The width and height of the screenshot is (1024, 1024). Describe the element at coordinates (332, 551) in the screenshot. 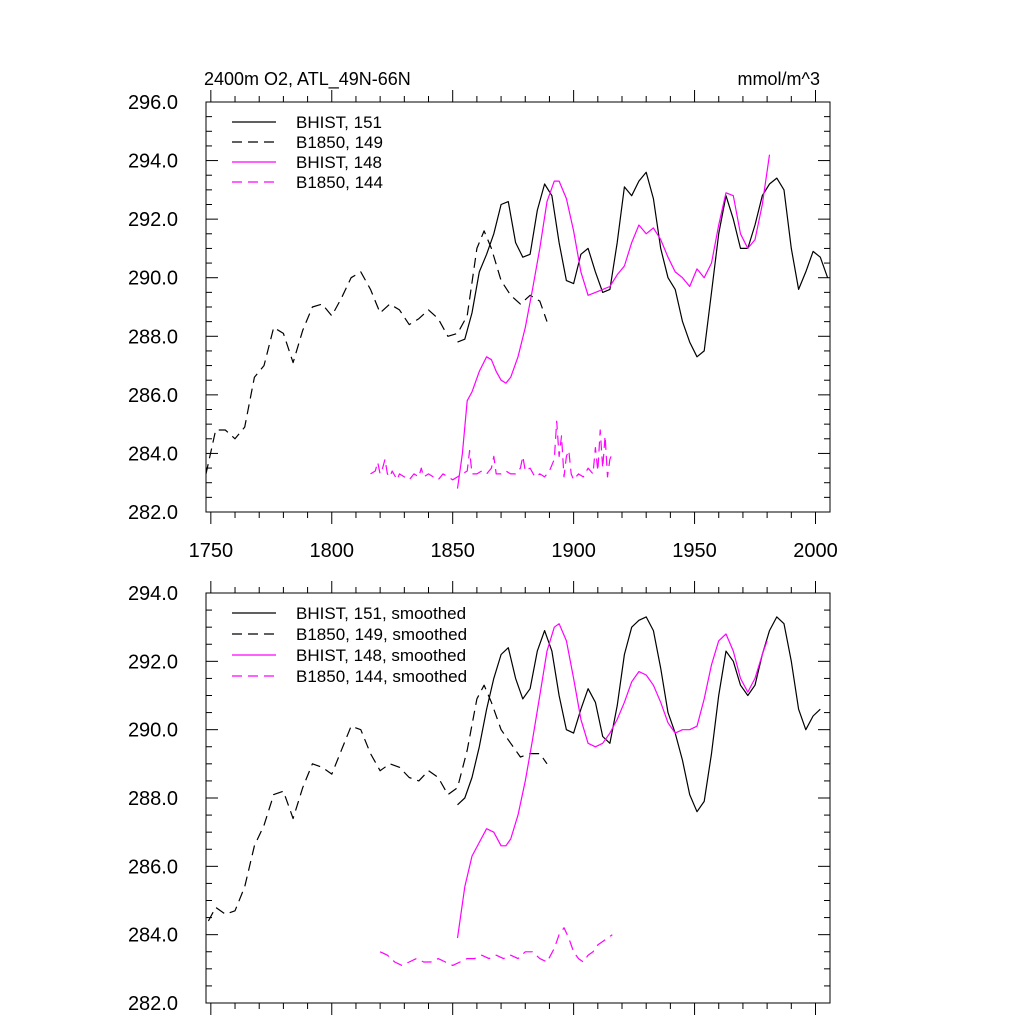

I see `x-tick-label: 1800` at that location.